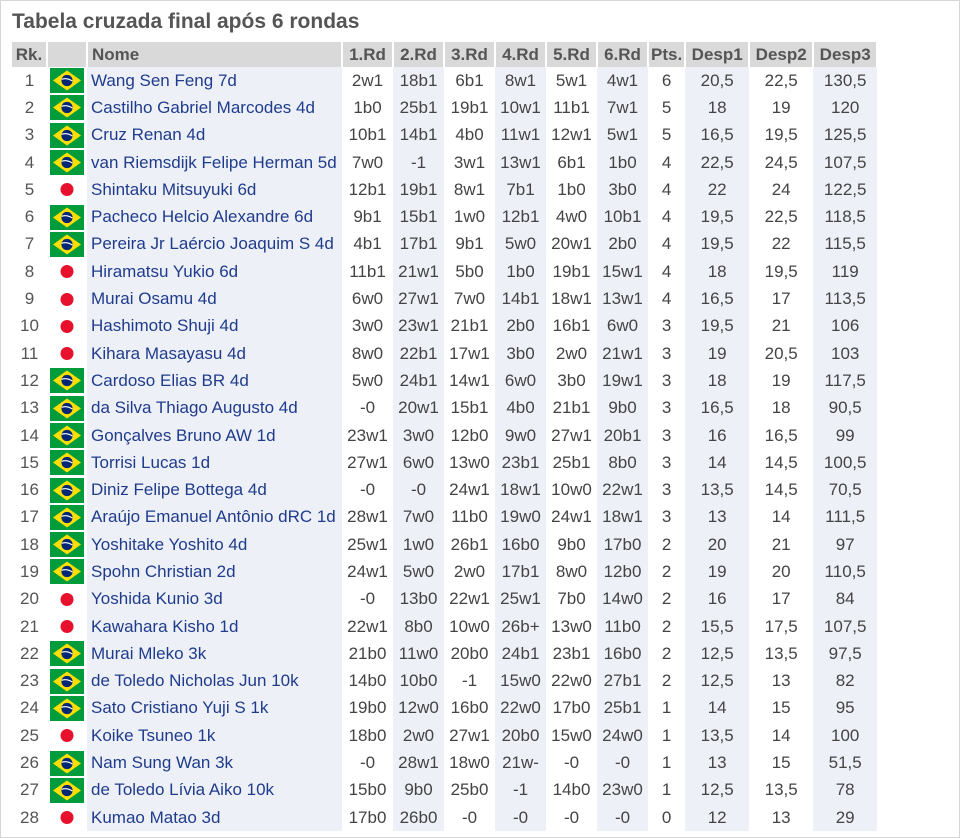  What do you see at coordinates (622, 681) in the screenshot?
I see `round-6-result: 27b1` at bounding box center [622, 681].